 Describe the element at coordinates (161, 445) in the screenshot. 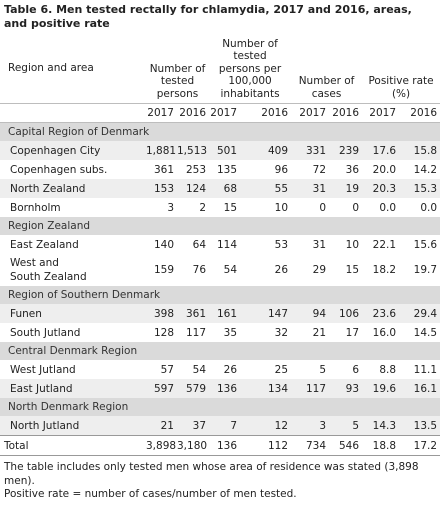

I see `total-value: 3,898` at that location.